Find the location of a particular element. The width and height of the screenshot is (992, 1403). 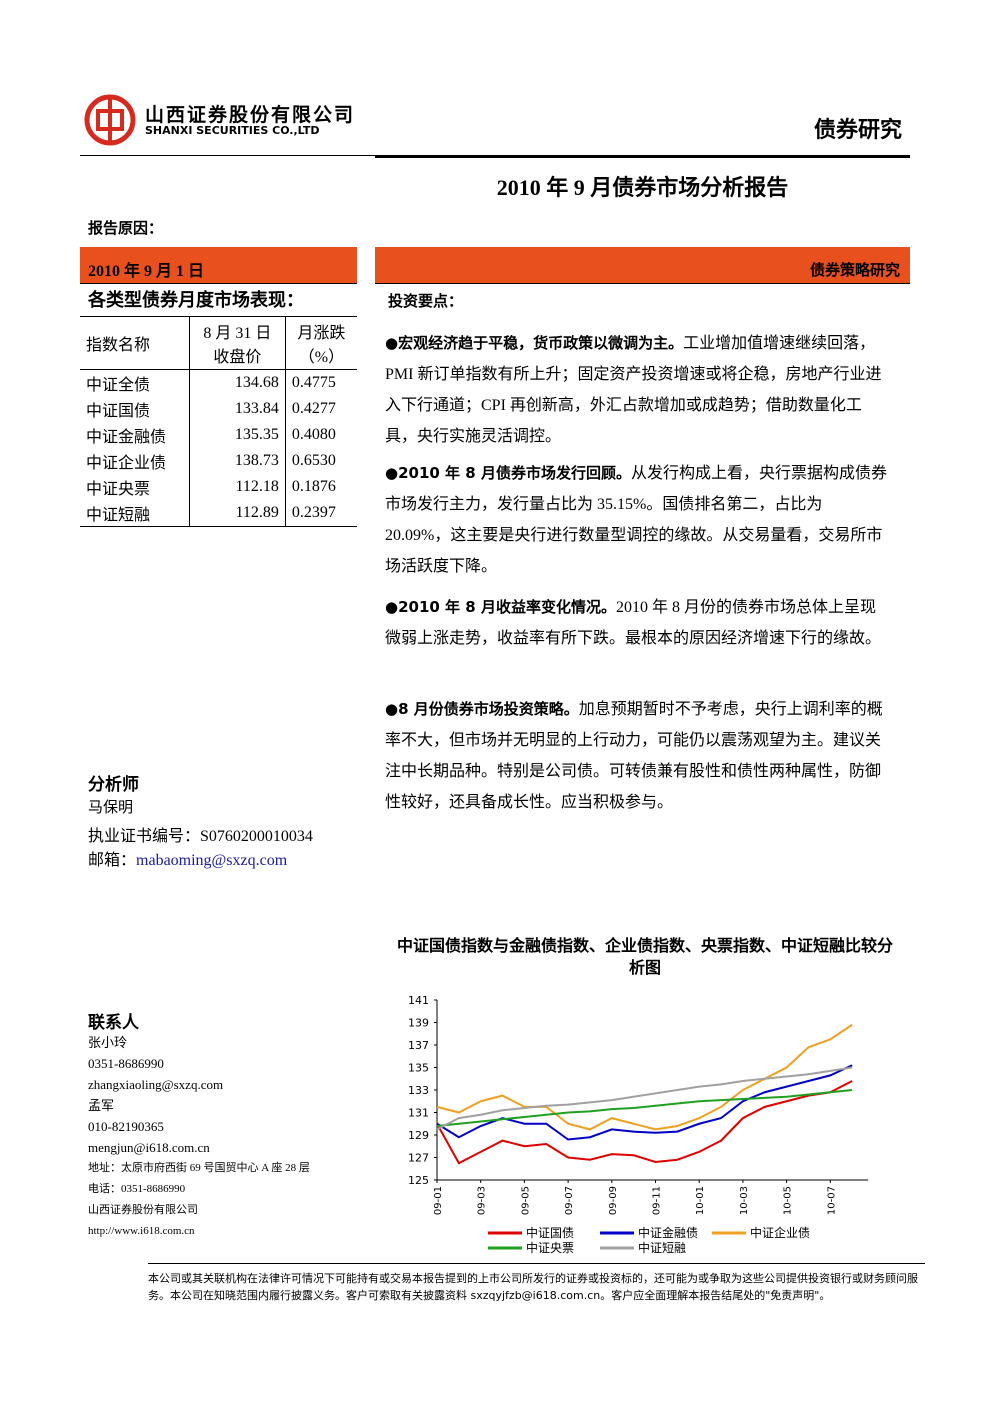

y-tick-label: 129 is located at coordinates (418, 1135).